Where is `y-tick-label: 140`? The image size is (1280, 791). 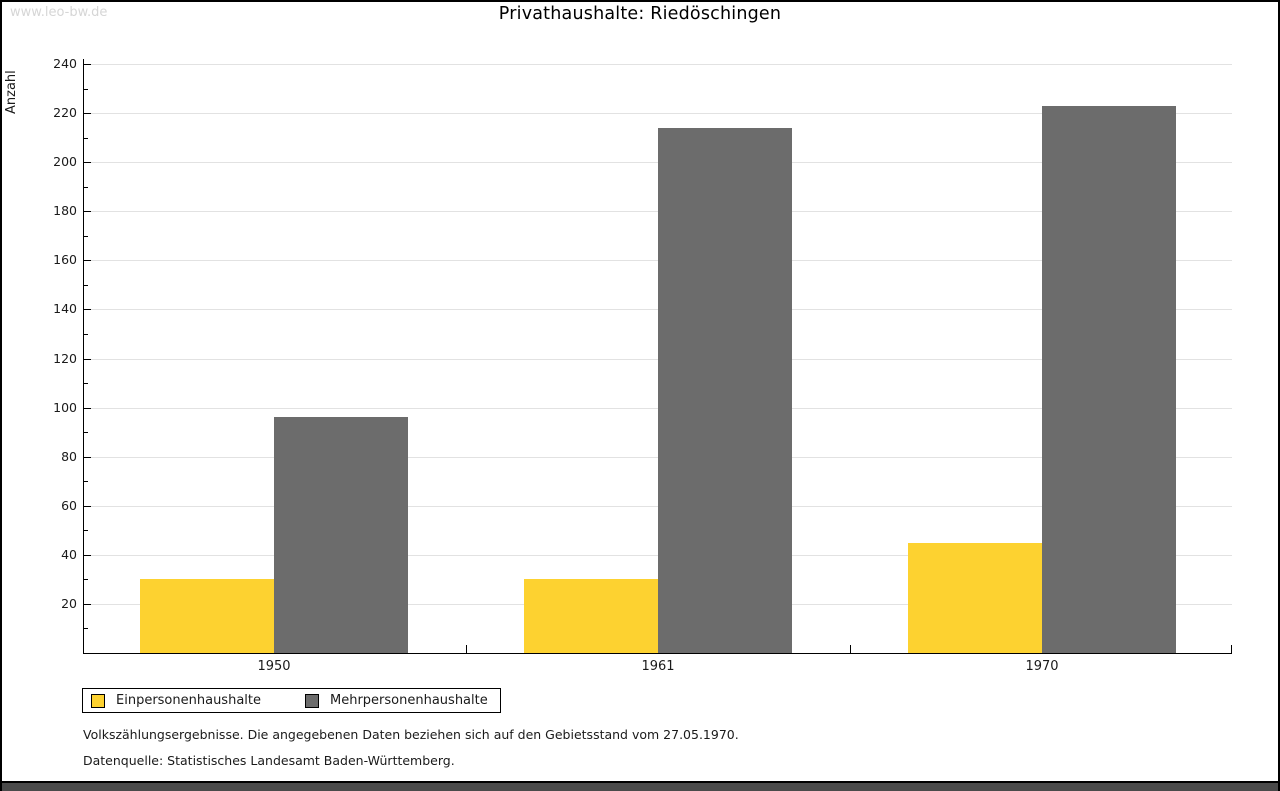 y-tick-label: 140 is located at coordinates (65, 309).